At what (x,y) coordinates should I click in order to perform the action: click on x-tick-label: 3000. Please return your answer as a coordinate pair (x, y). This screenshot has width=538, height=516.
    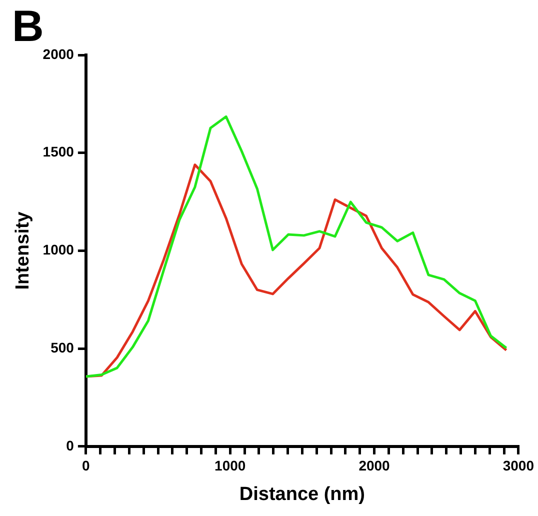
    Looking at the image, I should click on (518, 466).